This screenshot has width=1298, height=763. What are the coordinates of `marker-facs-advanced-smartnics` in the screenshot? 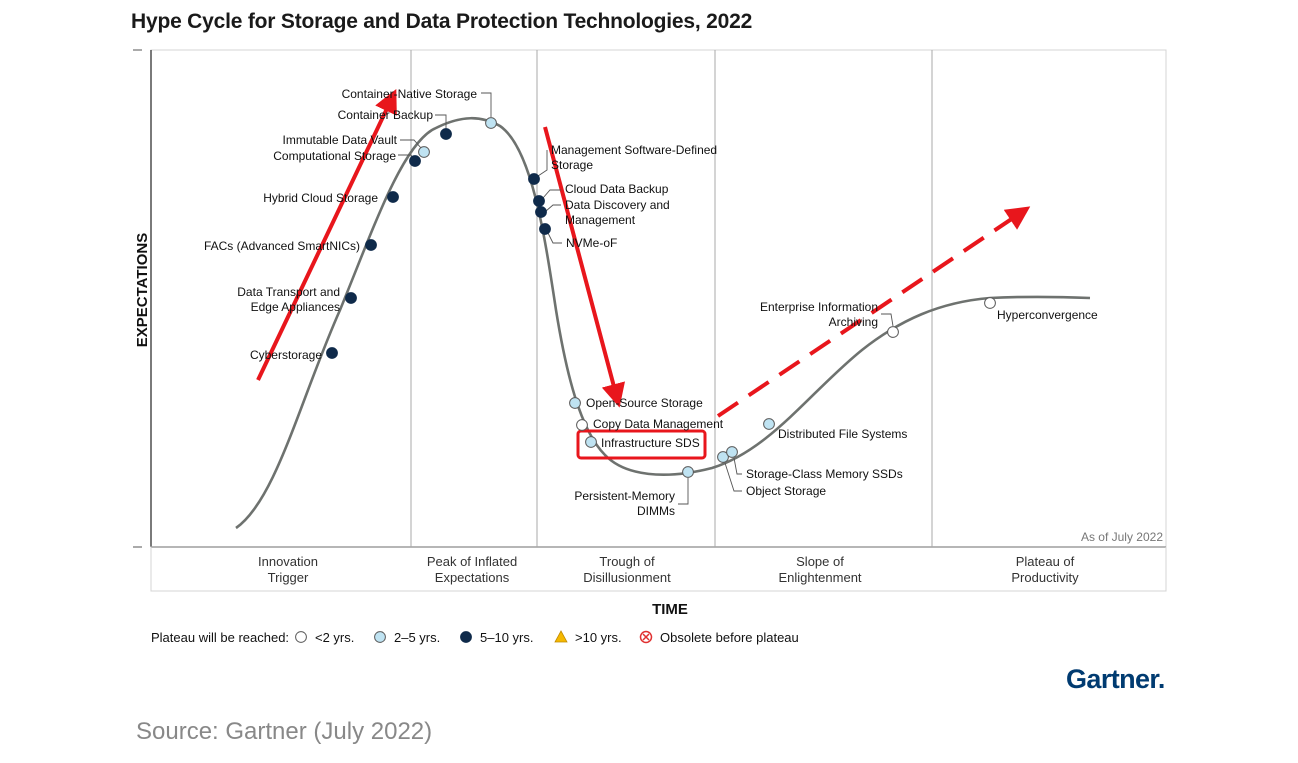 It's located at (371, 245).